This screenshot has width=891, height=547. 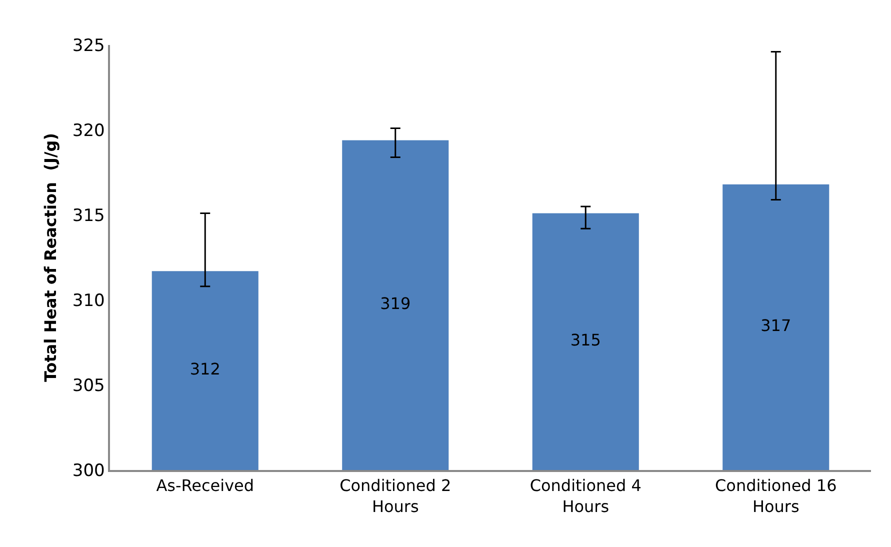 I want to click on y-axis-title: Total Heat of Reaction (J/g), so click(x=50, y=257).